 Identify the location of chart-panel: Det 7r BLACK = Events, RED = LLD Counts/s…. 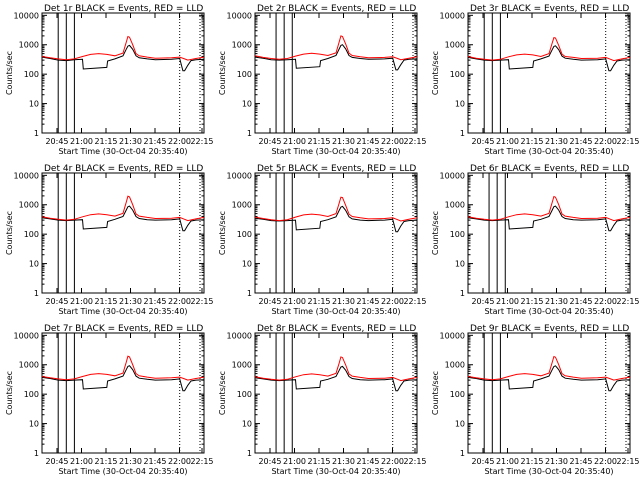
(109, 400).